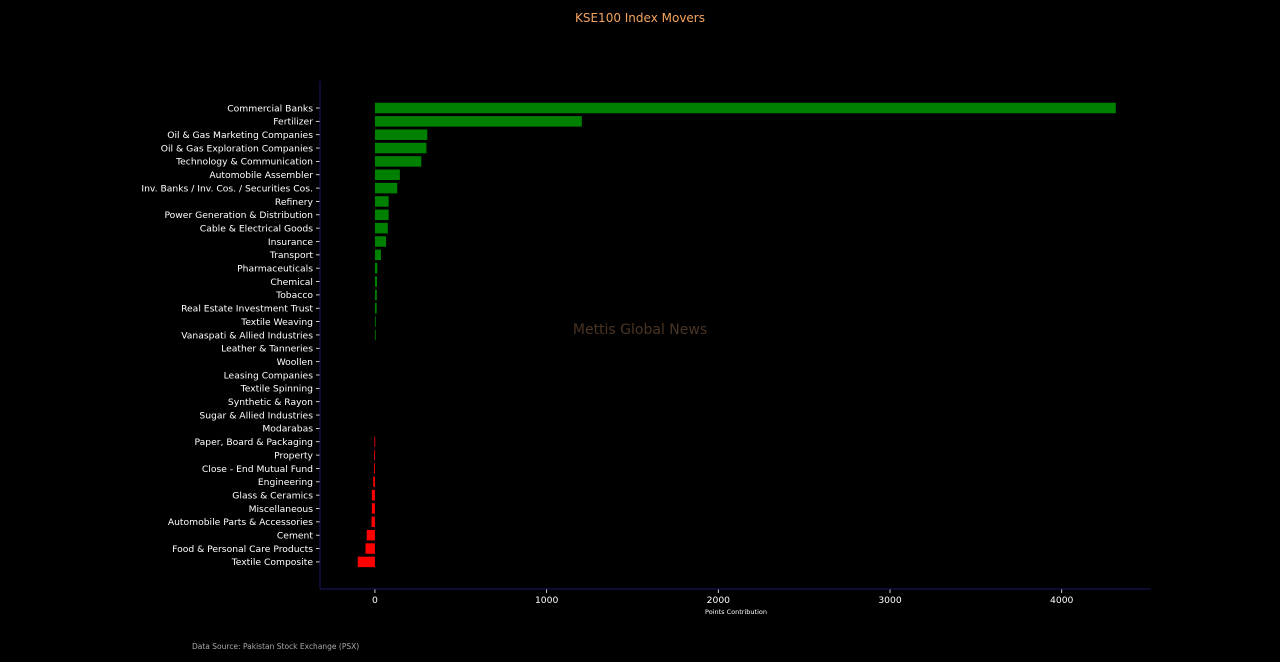  Describe the element at coordinates (1062, 600) in the screenshot. I see `x-tick-label: 4000` at that location.